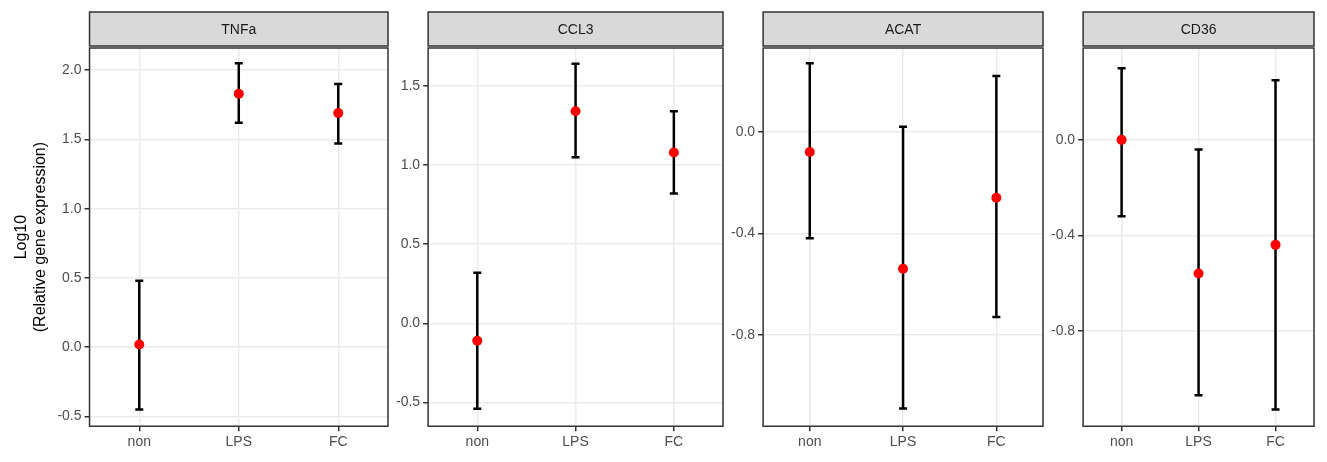 The image size is (1327, 462). What do you see at coordinates (1198, 28) in the screenshot?
I see `chart-title: CD36` at bounding box center [1198, 28].